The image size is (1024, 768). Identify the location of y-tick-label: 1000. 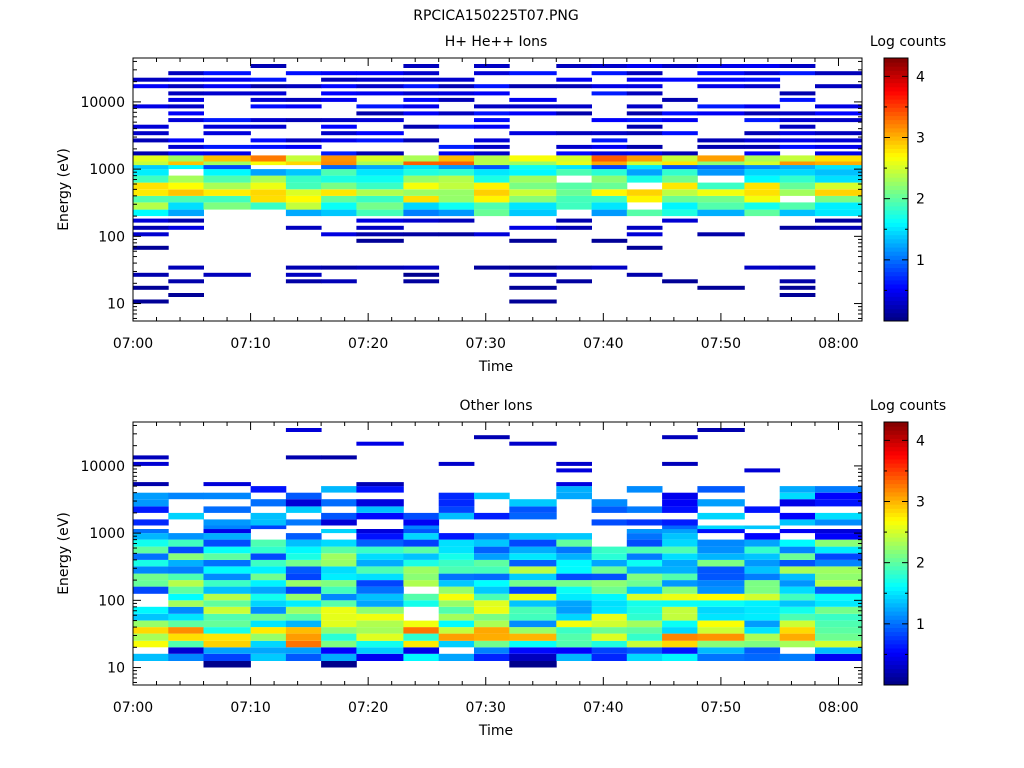
(107, 534).